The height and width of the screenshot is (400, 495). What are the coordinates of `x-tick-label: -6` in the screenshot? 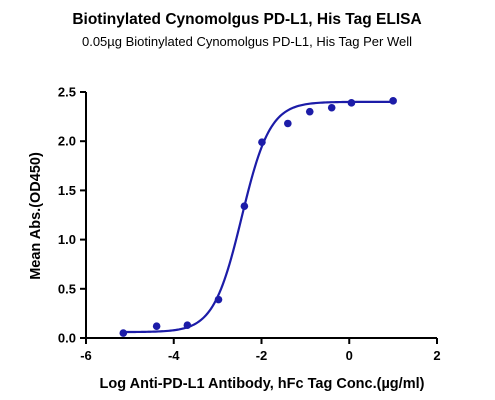 It's located at (86, 355).